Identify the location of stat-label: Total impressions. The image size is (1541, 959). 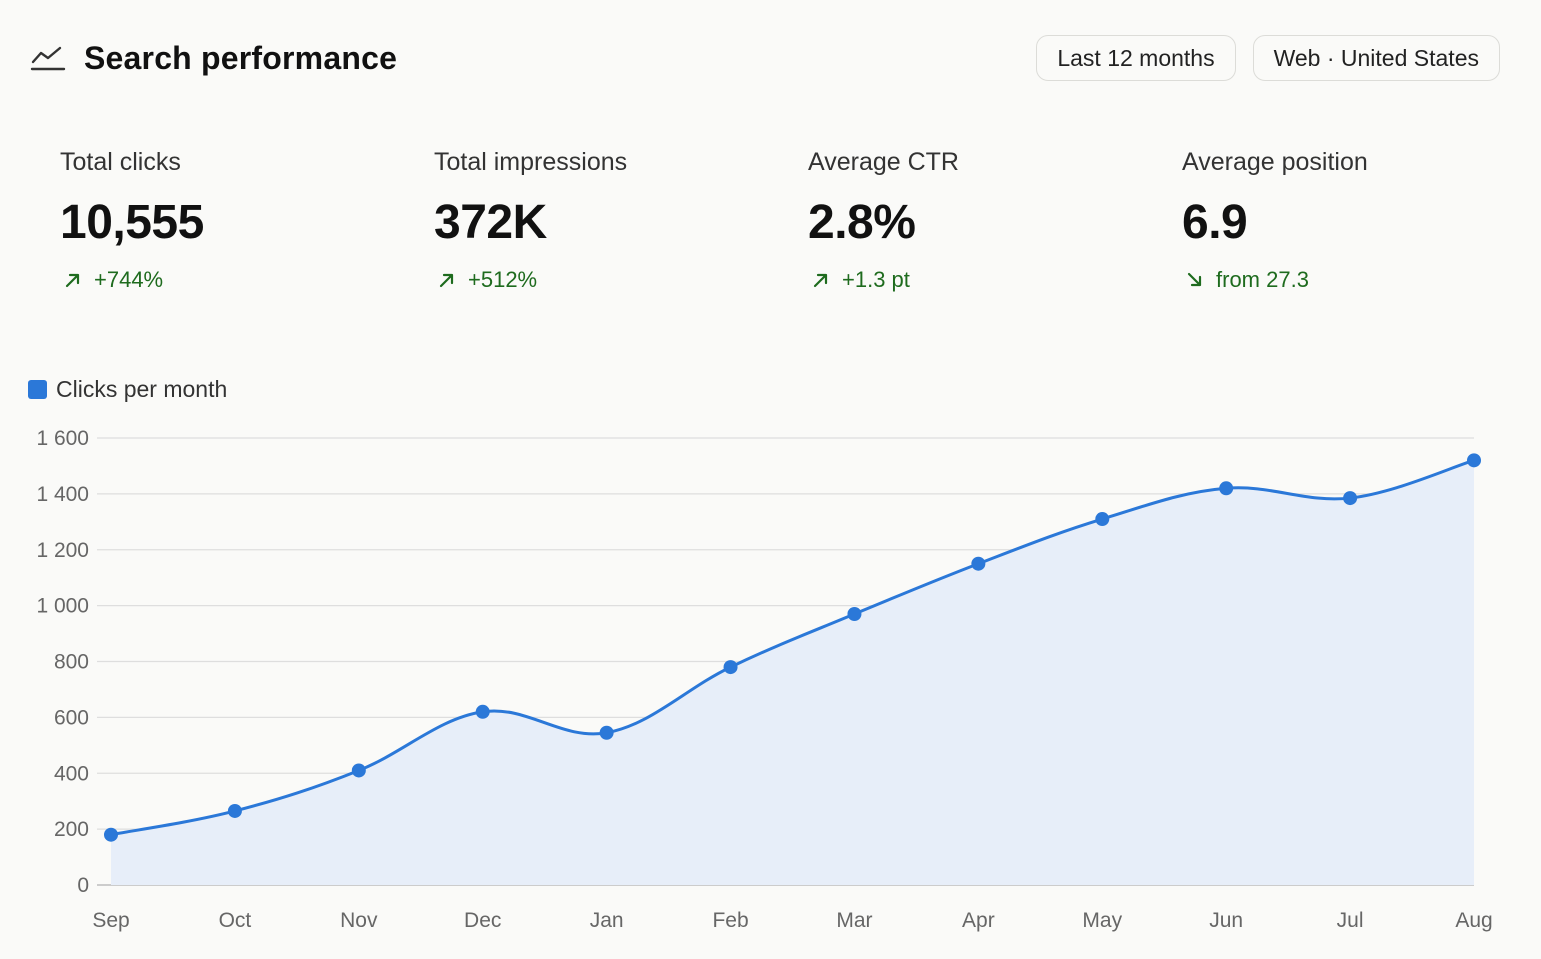
(531, 162).